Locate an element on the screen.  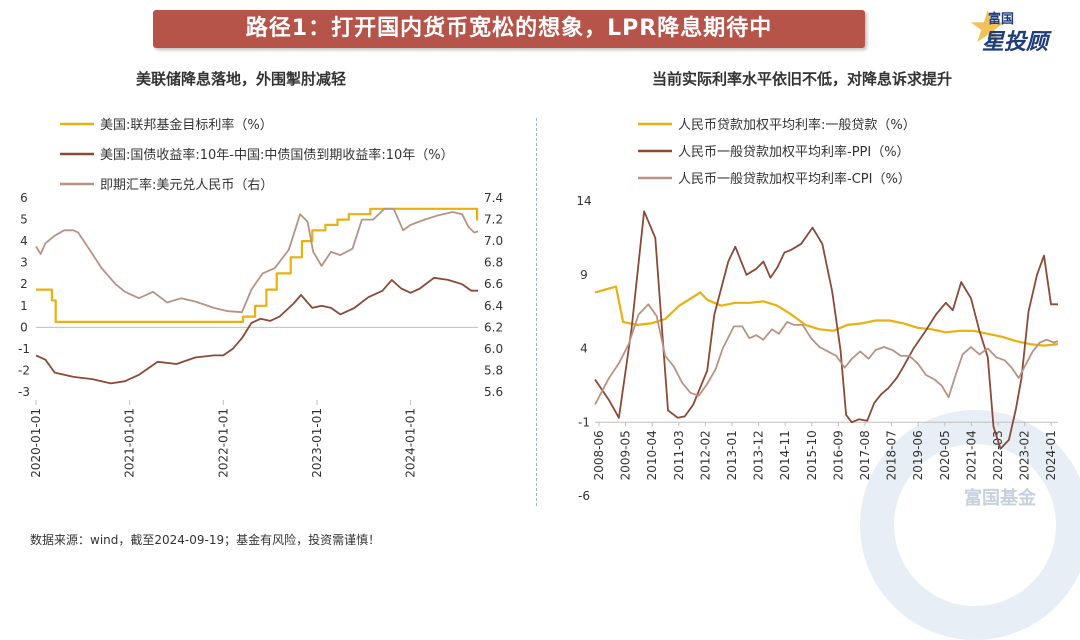
x-tick-label: 2021-01-01 is located at coordinates (130, 443).